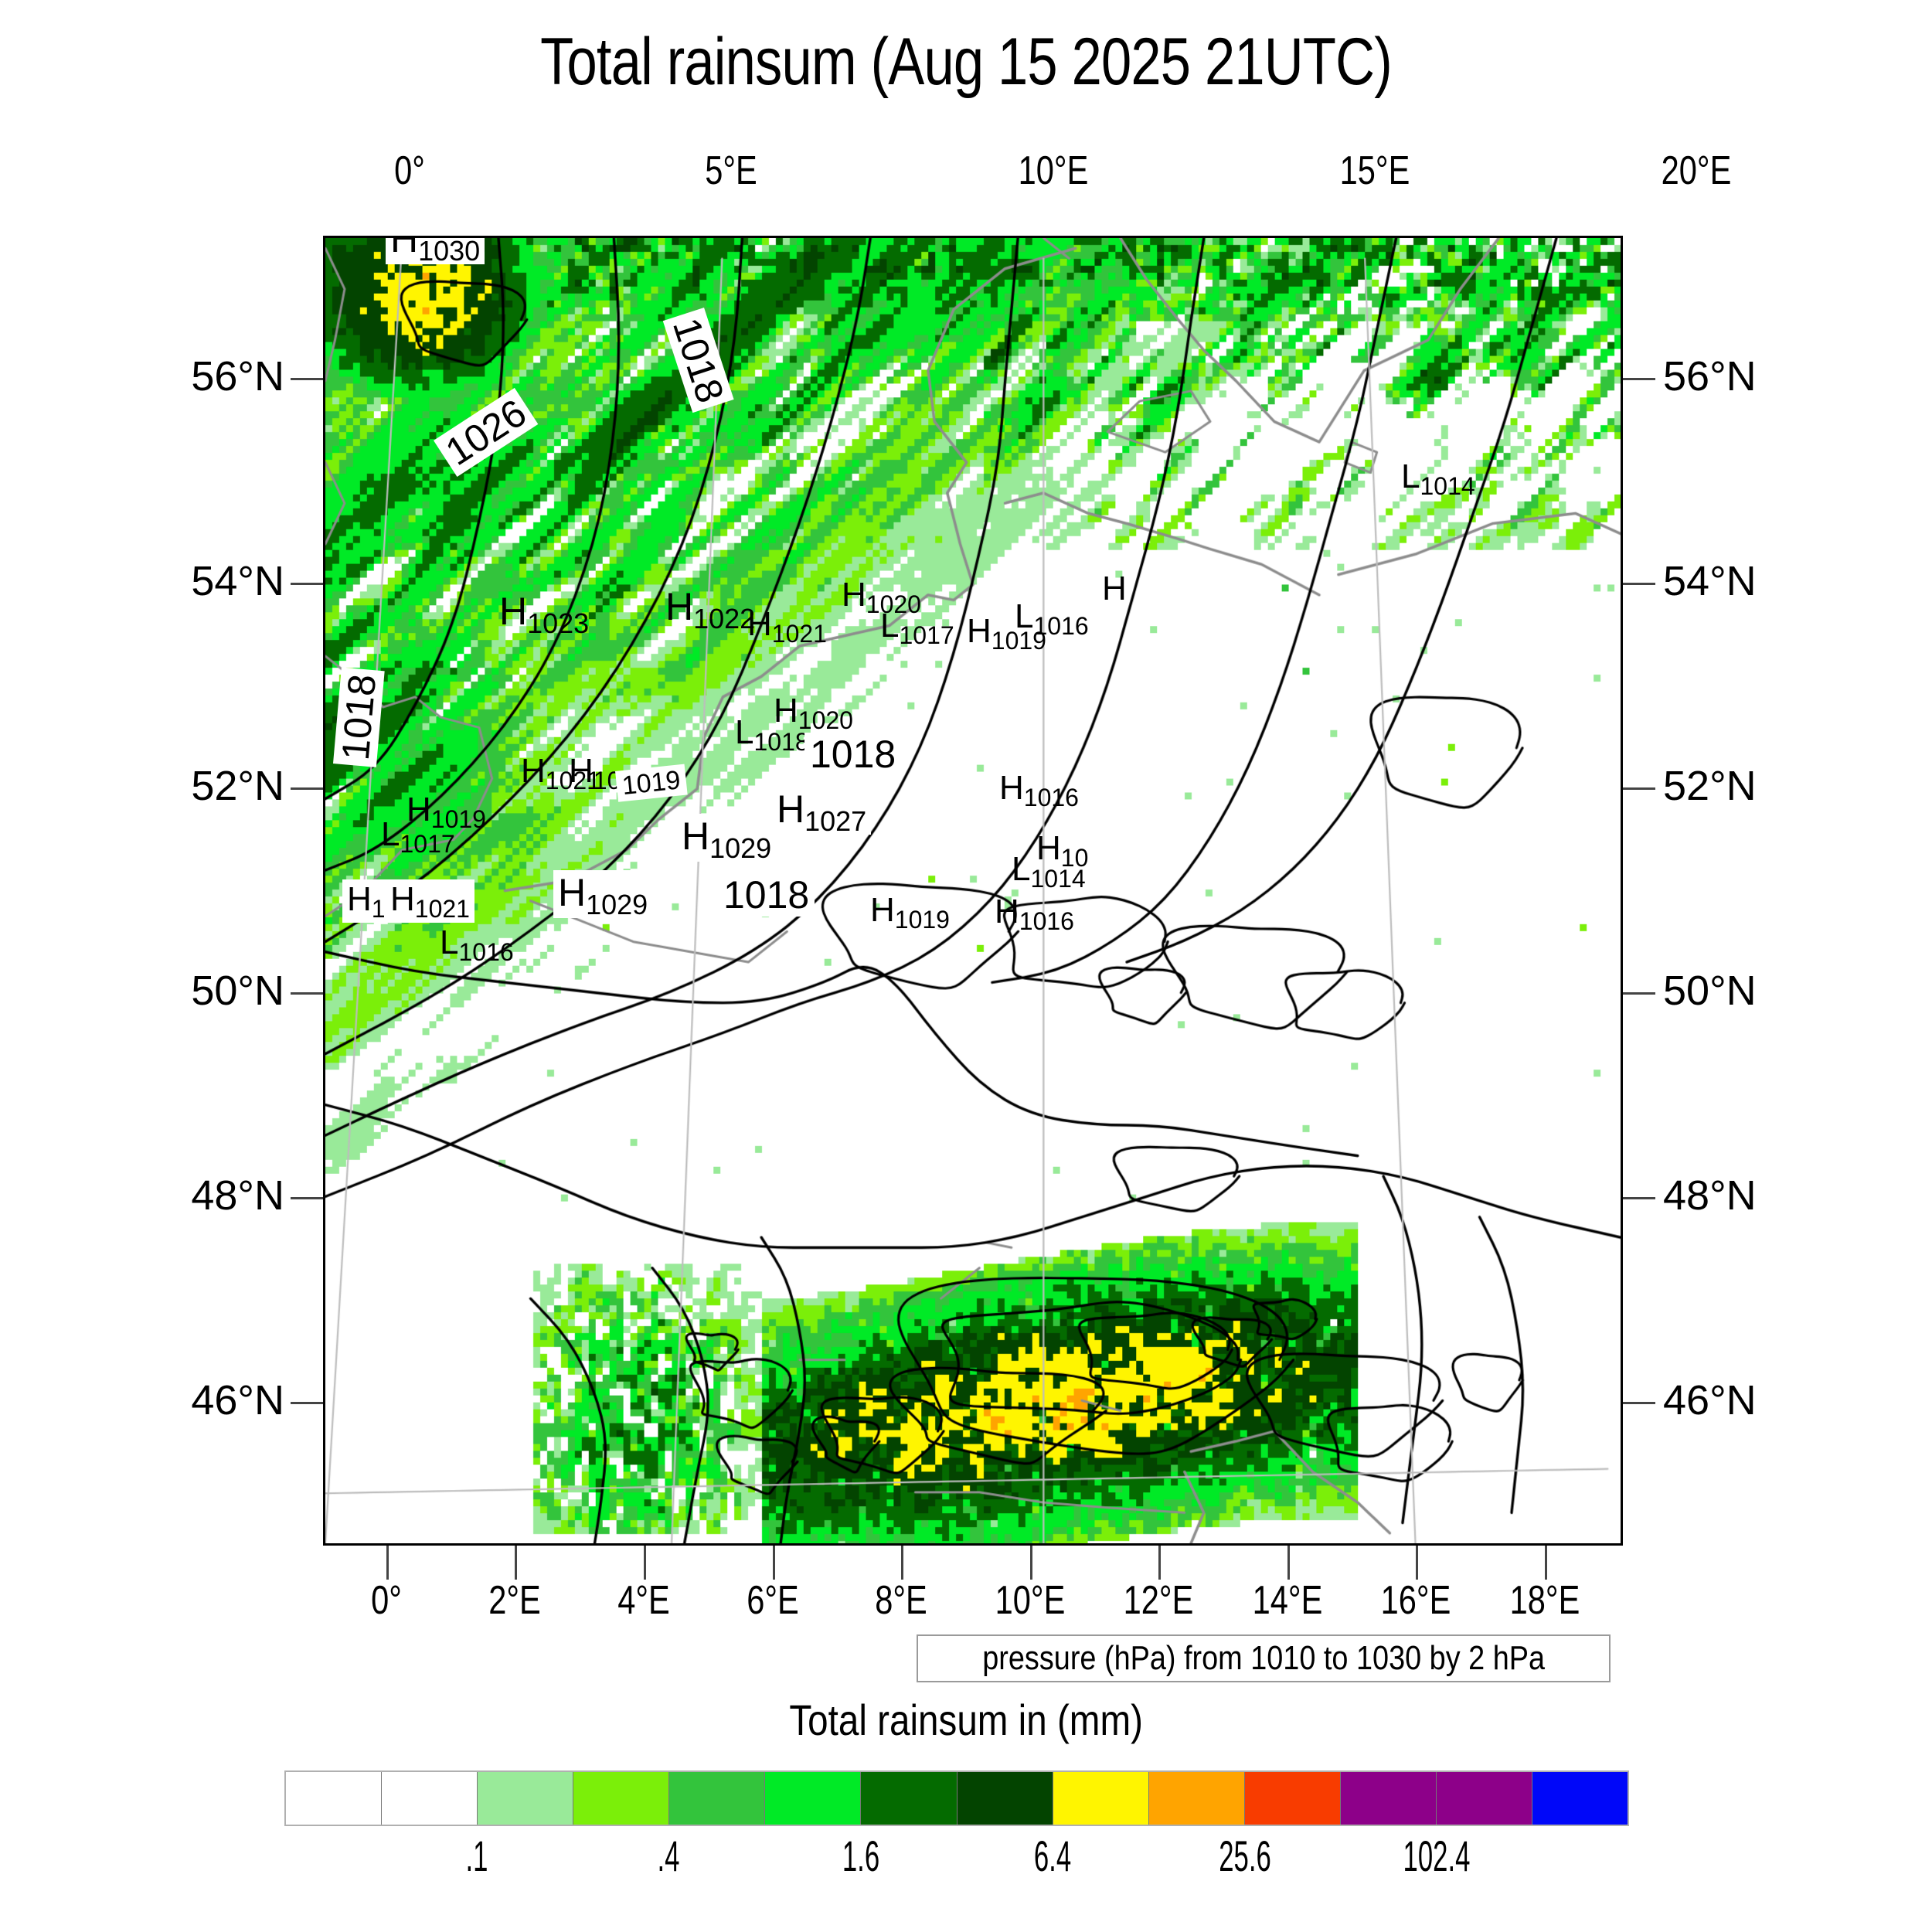  Describe the element at coordinates (237, 787) in the screenshot. I see `axis-left-tick-2: 52°N` at that location.